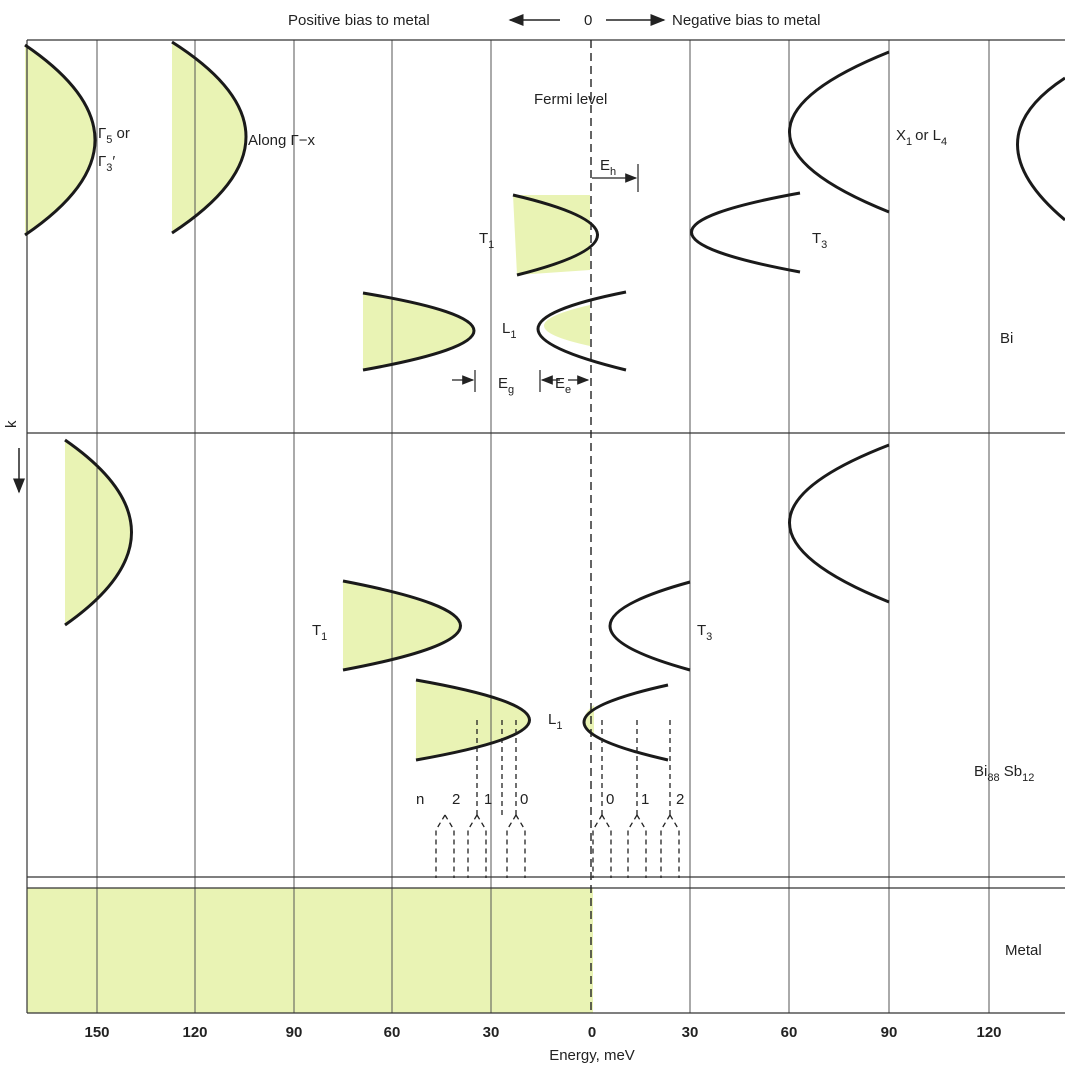 Image resolution: width=1065 pixels, height=1068 pixels. What do you see at coordinates (921, 137) in the screenshot?
I see `x1-or-l4-label: X1 or L4` at bounding box center [921, 137].